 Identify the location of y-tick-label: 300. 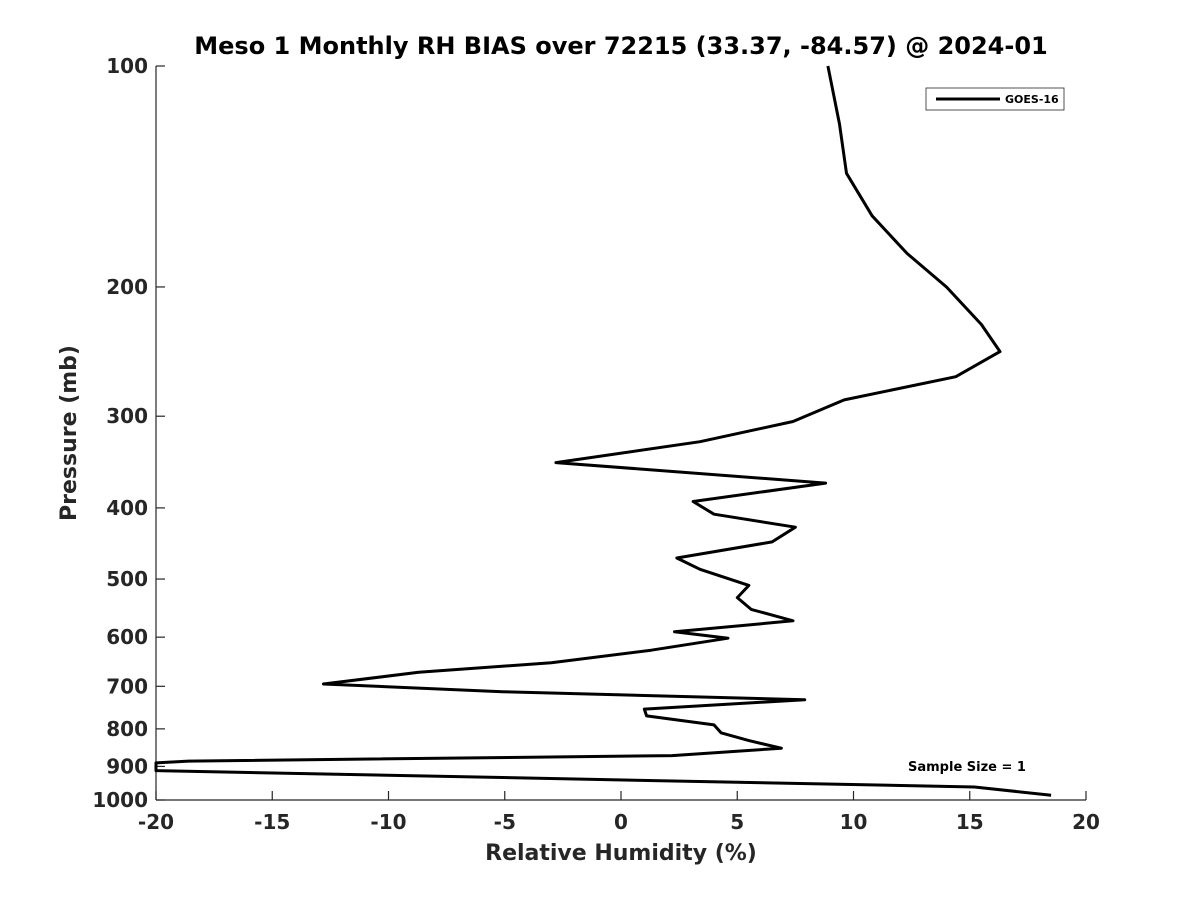
(127, 416).